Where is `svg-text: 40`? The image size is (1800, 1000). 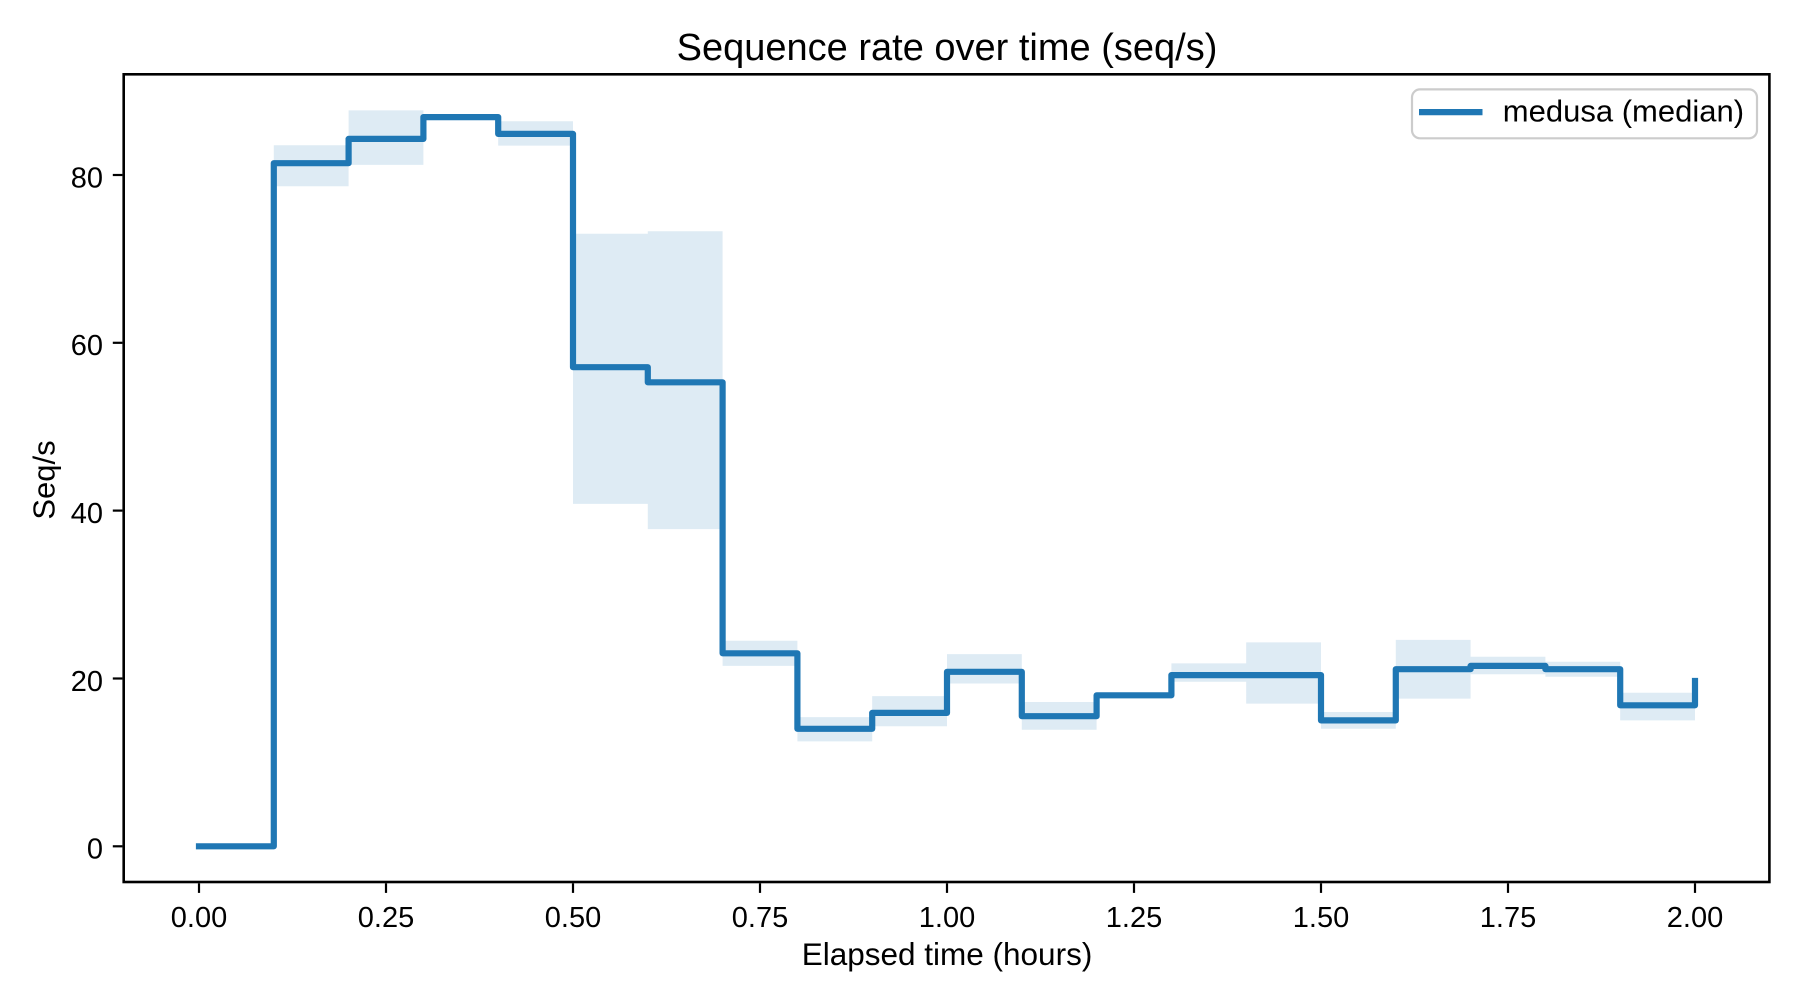
svg-text: 40 is located at coordinates (87, 514).